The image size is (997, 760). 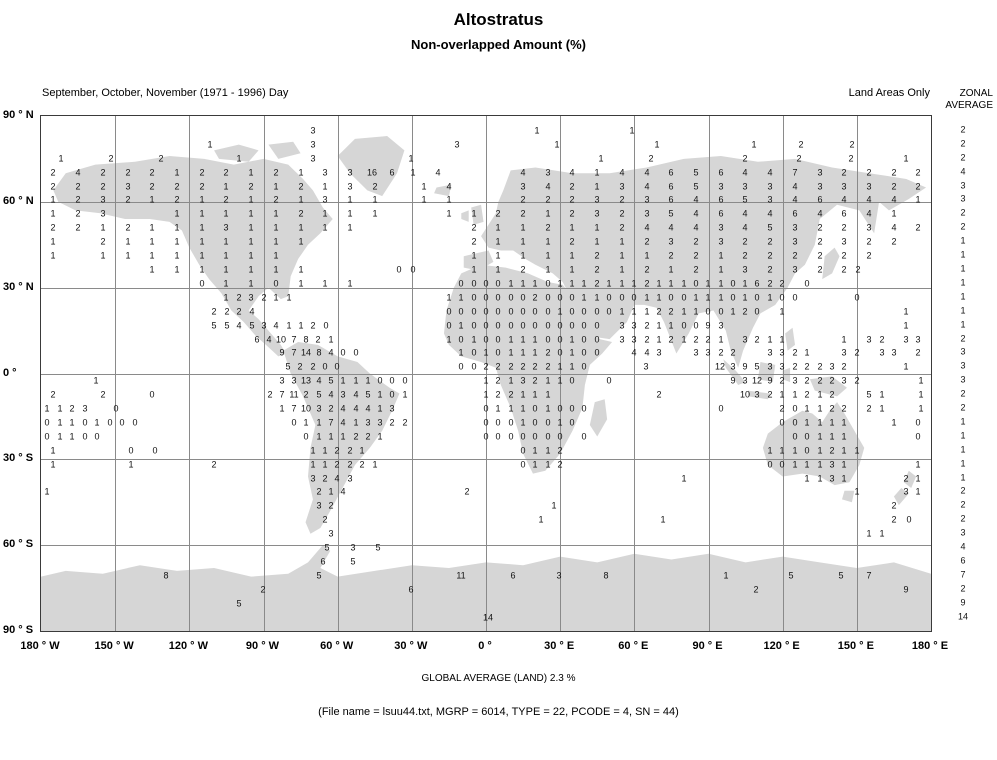 I want to click on page-title: Altostratus, so click(x=498, y=19).